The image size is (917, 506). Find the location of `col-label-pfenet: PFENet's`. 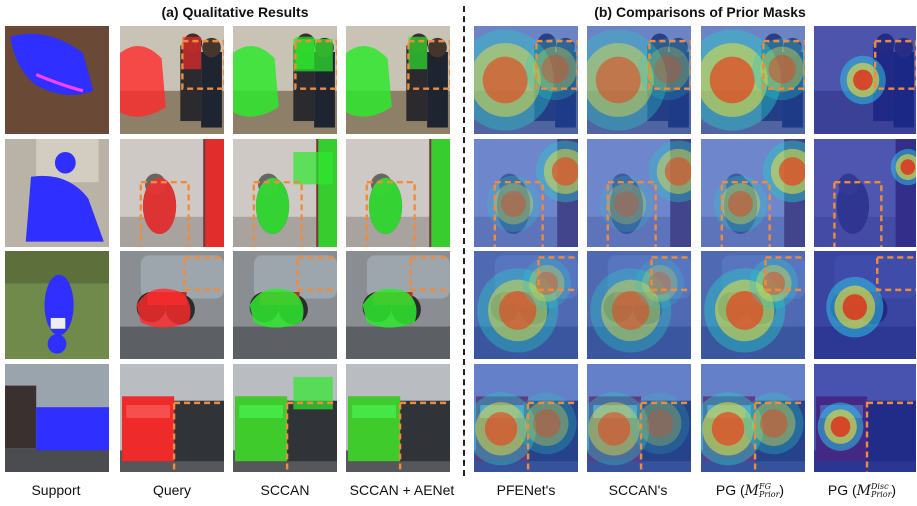

col-label-pfenet: PFENet's is located at coordinates (526, 490).